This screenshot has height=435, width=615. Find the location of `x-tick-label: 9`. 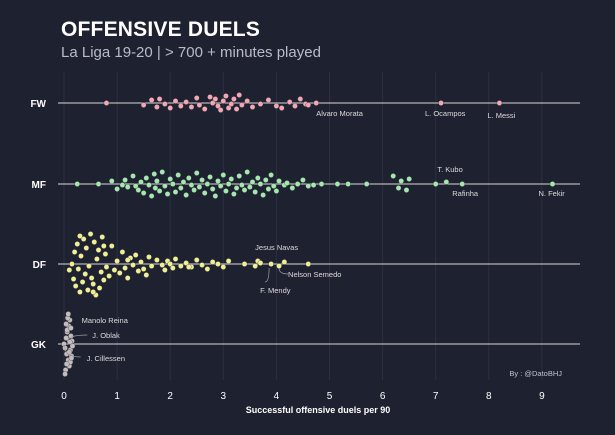

x-tick-label: 9 is located at coordinates (542, 396).